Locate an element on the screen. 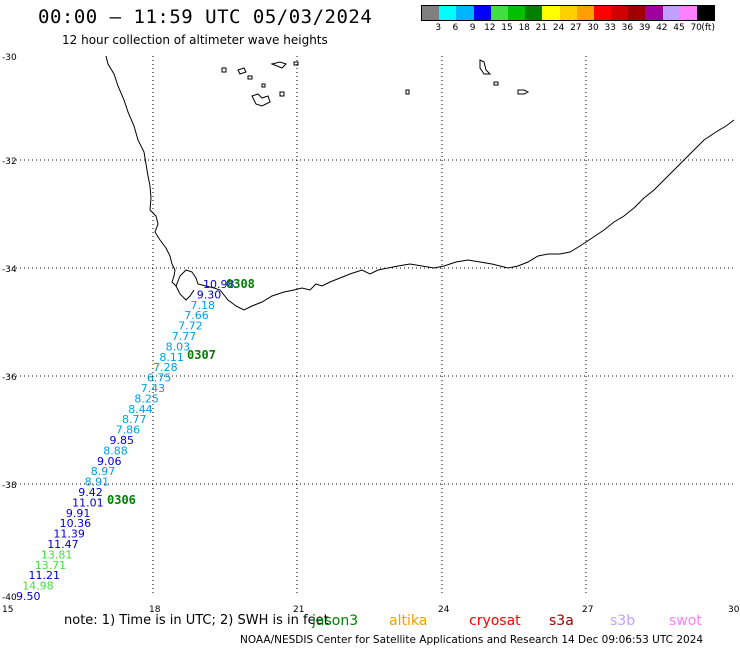 Image resolution: width=740 pixels, height=650 pixels. x-tick-label: 24 is located at coordinates (444, 610).